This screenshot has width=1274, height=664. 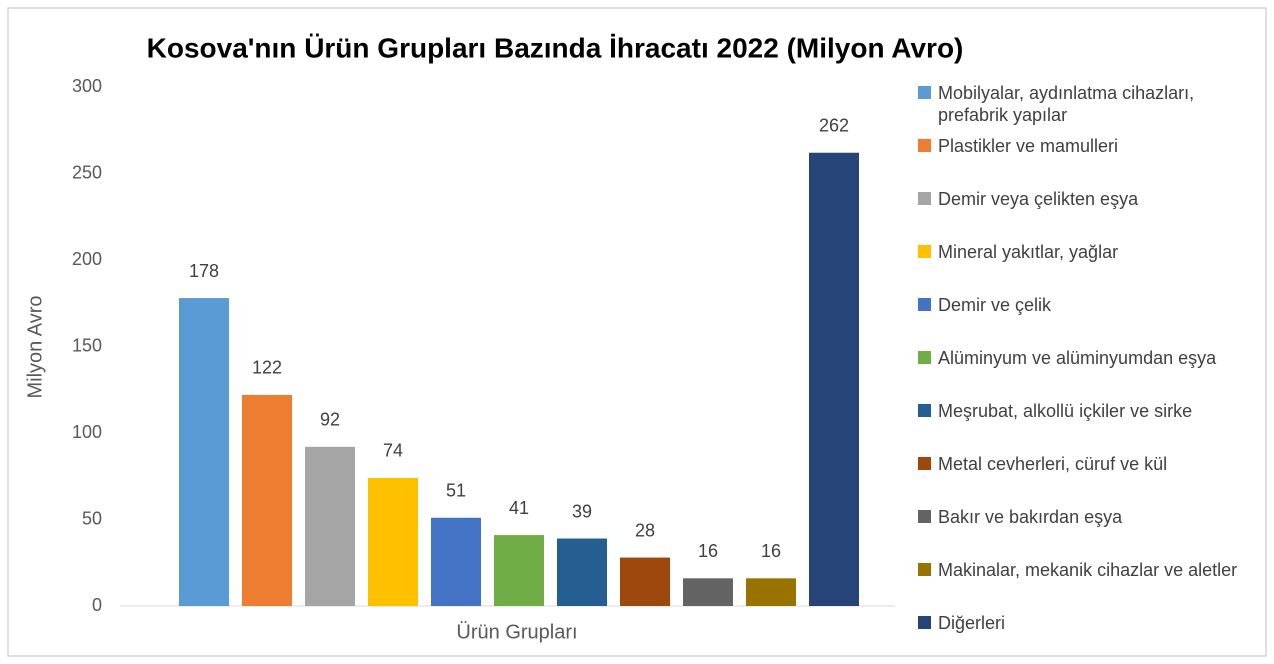 I want to click on data-label: 178, so click(x=204, y=271).